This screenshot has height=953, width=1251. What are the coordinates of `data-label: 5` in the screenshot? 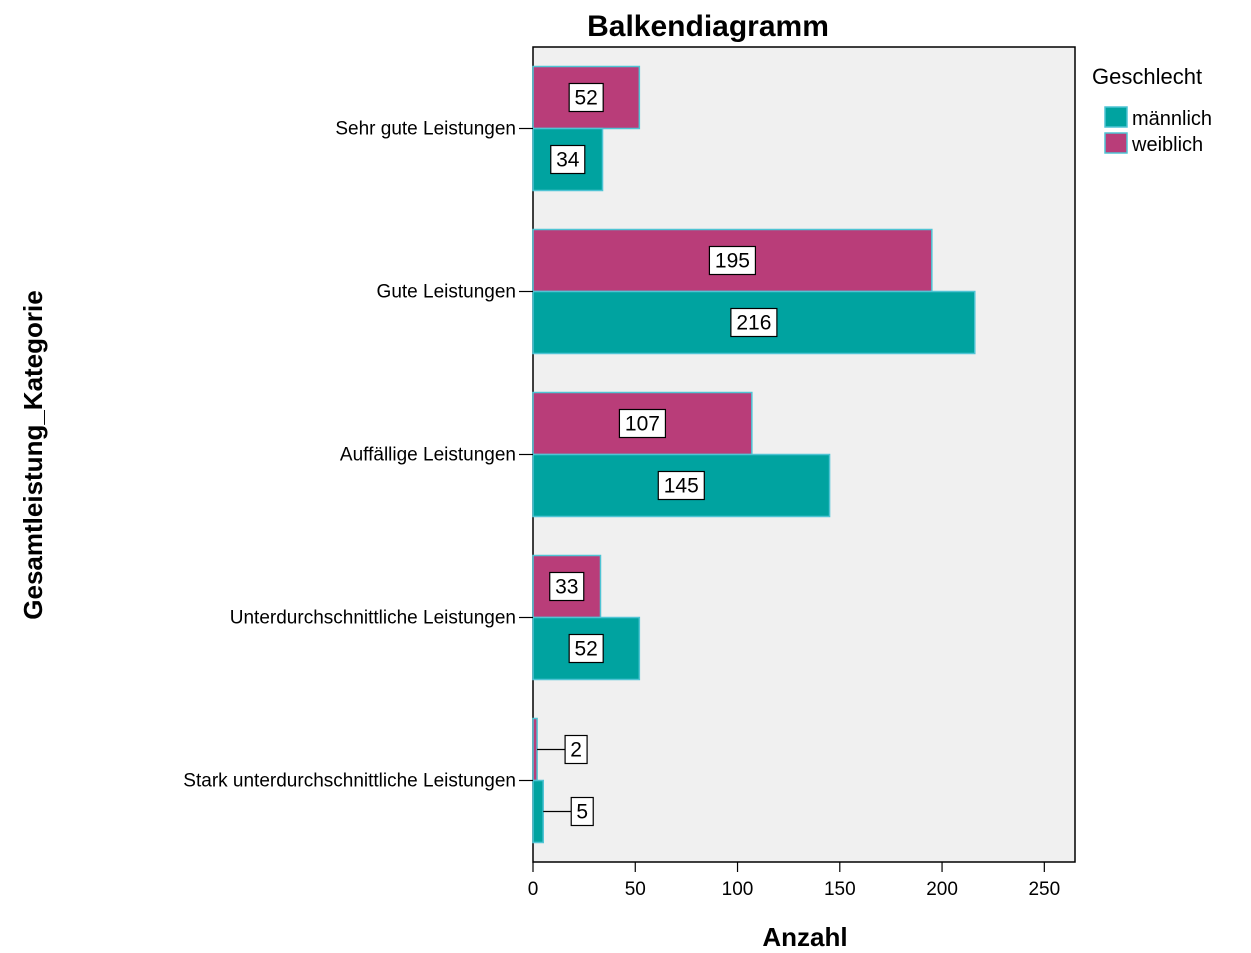 It's located at (582, 812).